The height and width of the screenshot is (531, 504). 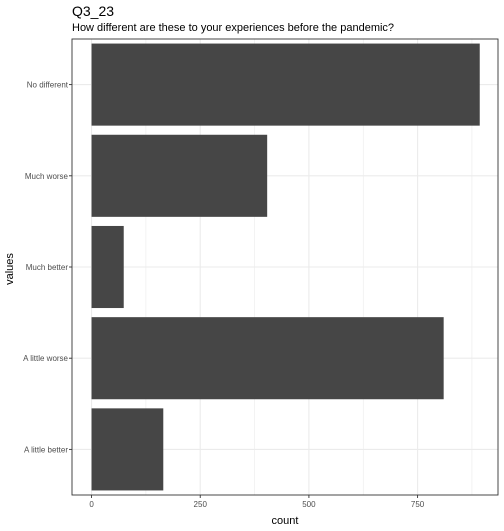 What do you see at coordinates (45, 358) in the screenshot?
I see `y-tick-label: A little worse` at bounding box center [45, 358].